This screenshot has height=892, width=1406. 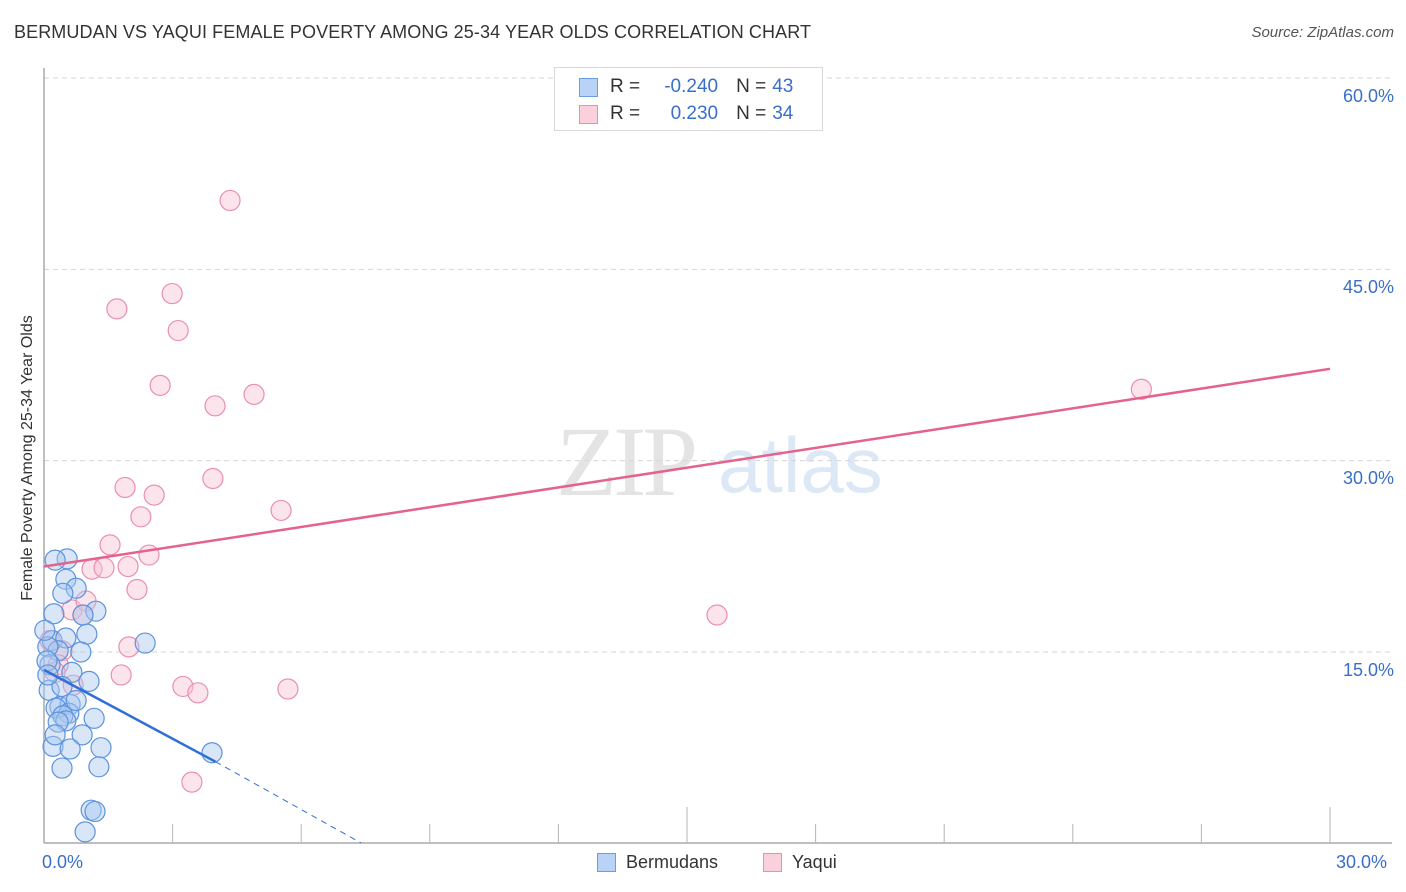 I want to click on legend-row-yaqui: R = 0.230 N = 34, so click(x=686, y=114).